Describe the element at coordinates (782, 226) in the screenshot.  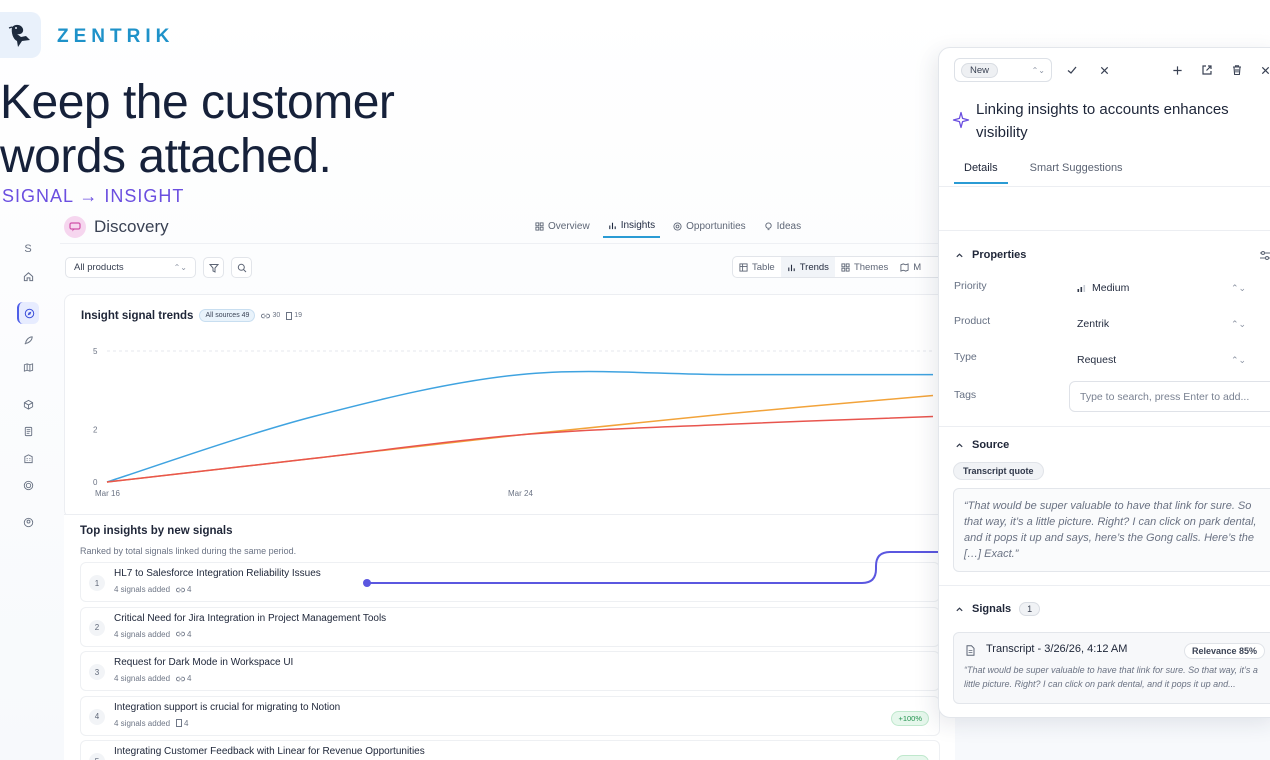
I see `tab-ideas: Ideas` at that location.